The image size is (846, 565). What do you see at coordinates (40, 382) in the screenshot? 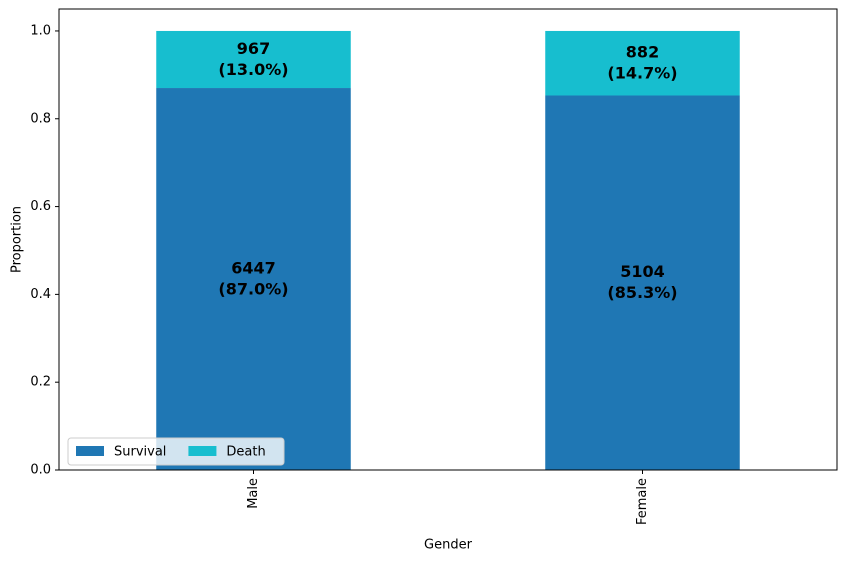
I see `y-tick-label: 0.2` at bounding box center [40, 382].